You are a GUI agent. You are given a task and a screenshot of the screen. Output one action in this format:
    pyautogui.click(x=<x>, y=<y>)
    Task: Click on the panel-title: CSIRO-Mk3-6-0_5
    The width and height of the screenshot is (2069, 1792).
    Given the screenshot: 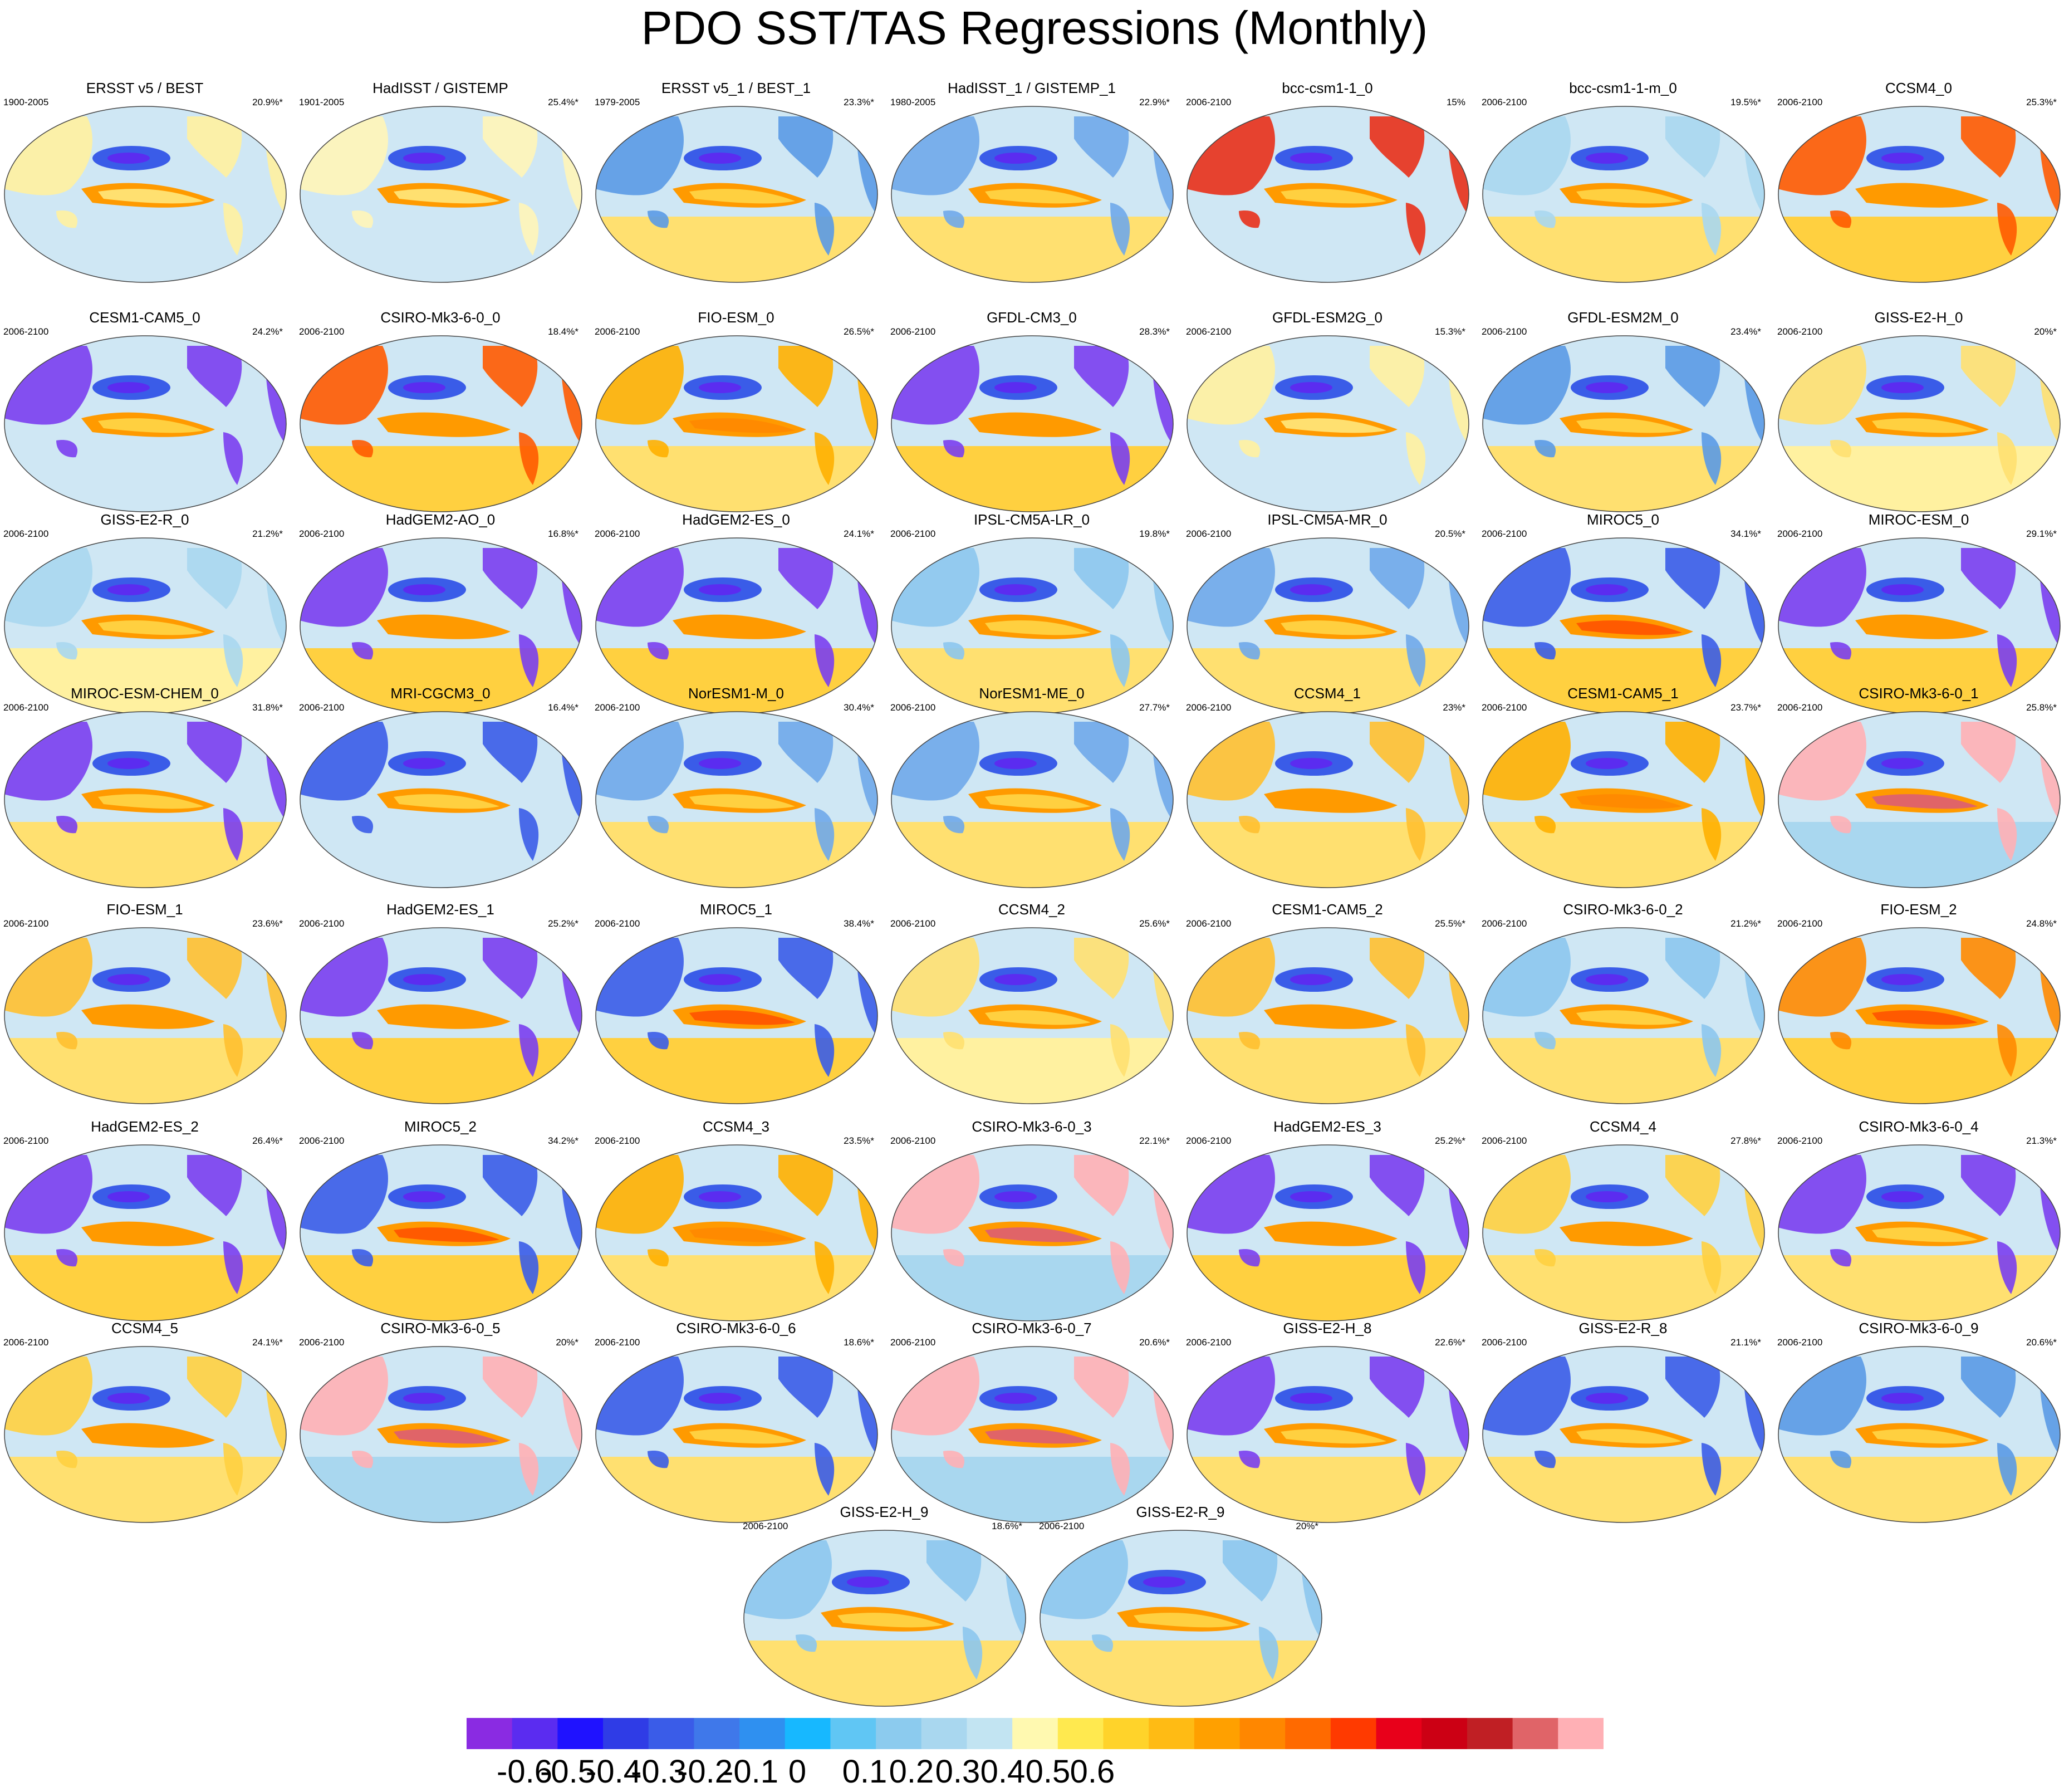 What is the action you would take?
    pyautogui.click(x=440, y=1328)
    